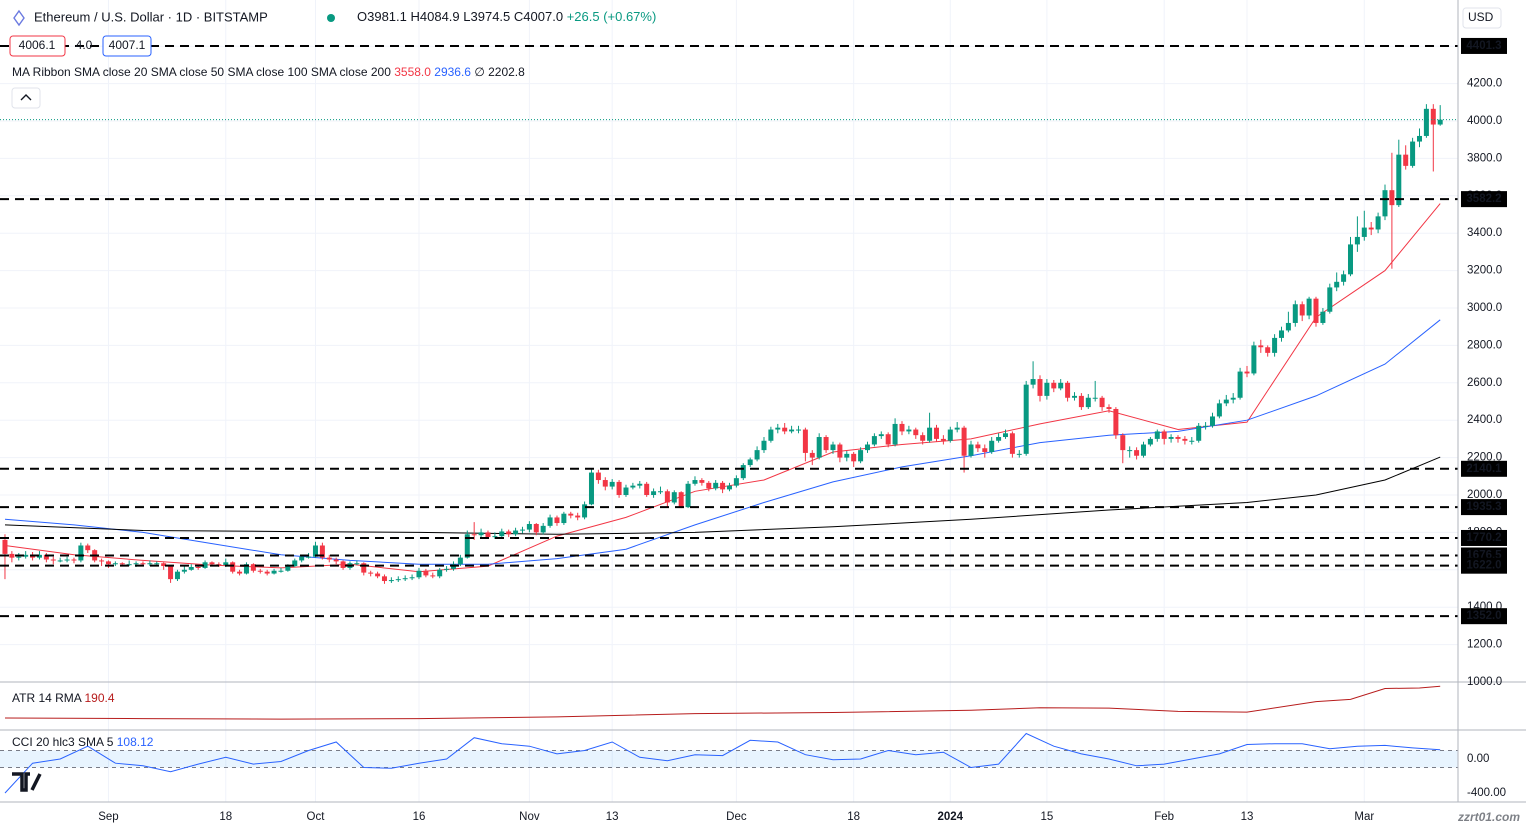  Describe the element at coordinates (225, 817) in the screenshot. I see `x-tick-label: 18` at that location.